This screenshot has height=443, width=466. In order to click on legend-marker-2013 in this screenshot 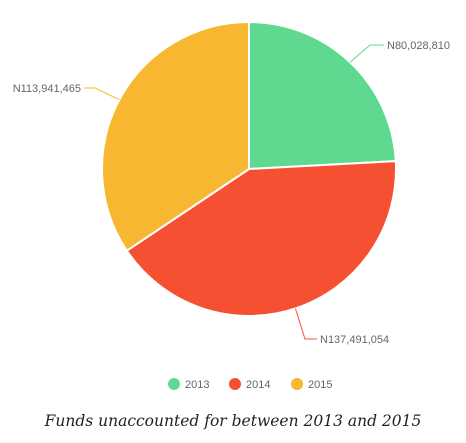, I will do `click(174, 384)`.